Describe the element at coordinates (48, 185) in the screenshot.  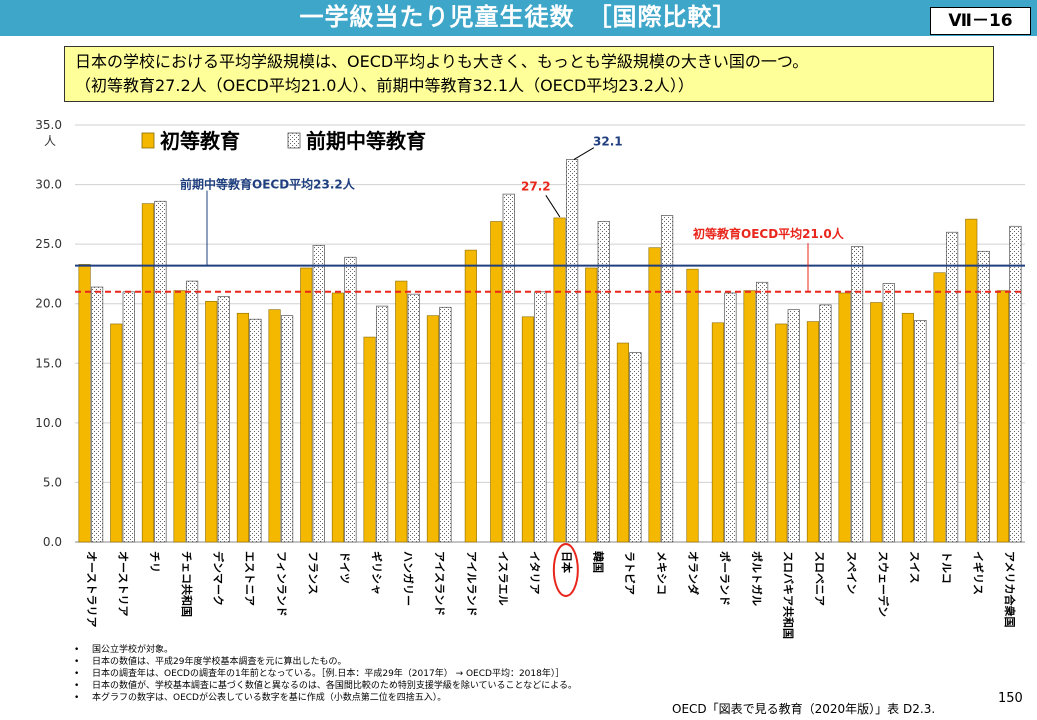
I see `y-tick-label: 30.0` at that location.